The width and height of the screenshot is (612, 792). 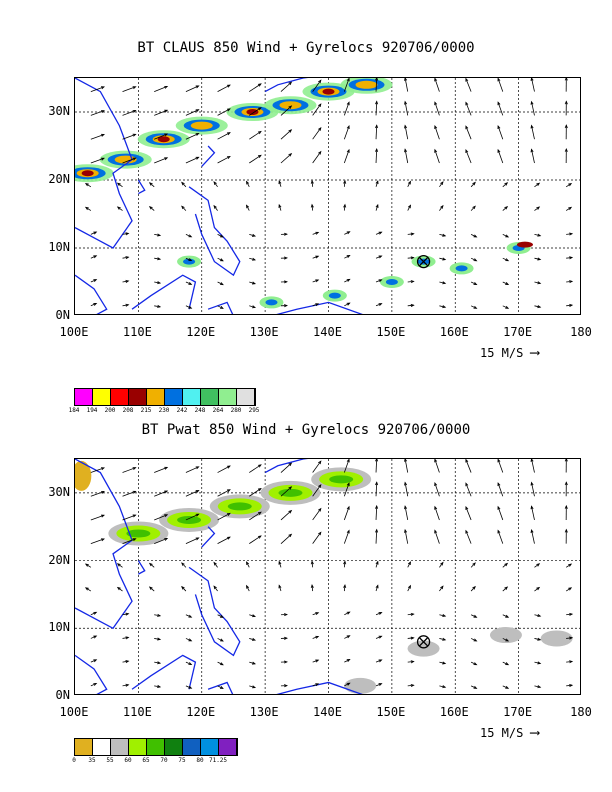 What do you see at coordinates (182, 410) in the screenshot?
I see `colorbar-label: 242` at bounding box center [182, 410].